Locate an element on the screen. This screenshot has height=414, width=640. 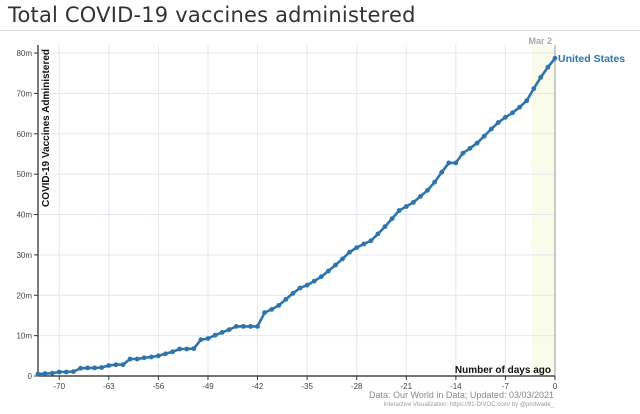
x-tick-label: -21 is located at coordinates (406, 386).